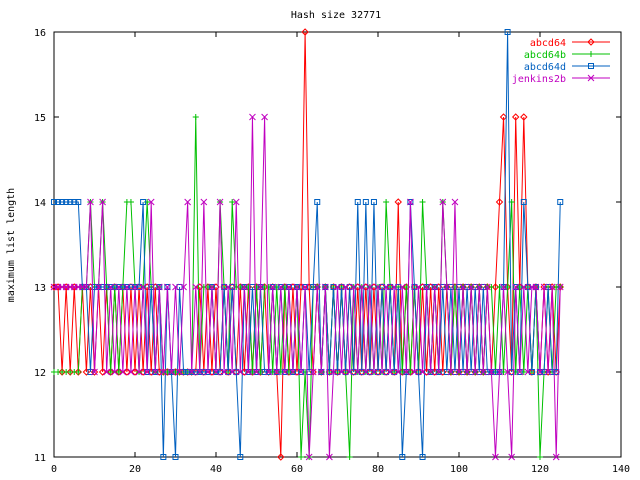 The height and width of the screenshot is (480, 640). Describe the element at coordinates (40, 33) in the screenshot. I see `y-tick-label: 16` at that location.